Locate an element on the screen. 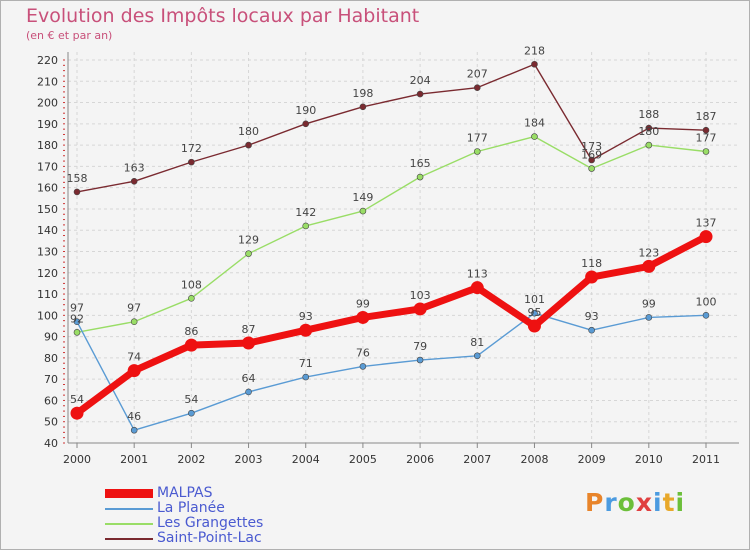 The height and width of the screenshot is (550, 750). data-label: 113 is located at coordinates (477, 274).